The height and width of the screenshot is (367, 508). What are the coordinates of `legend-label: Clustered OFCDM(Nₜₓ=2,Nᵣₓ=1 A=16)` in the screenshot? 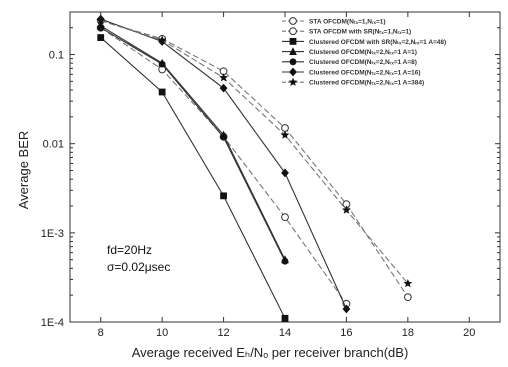 It's located at (365, 72).